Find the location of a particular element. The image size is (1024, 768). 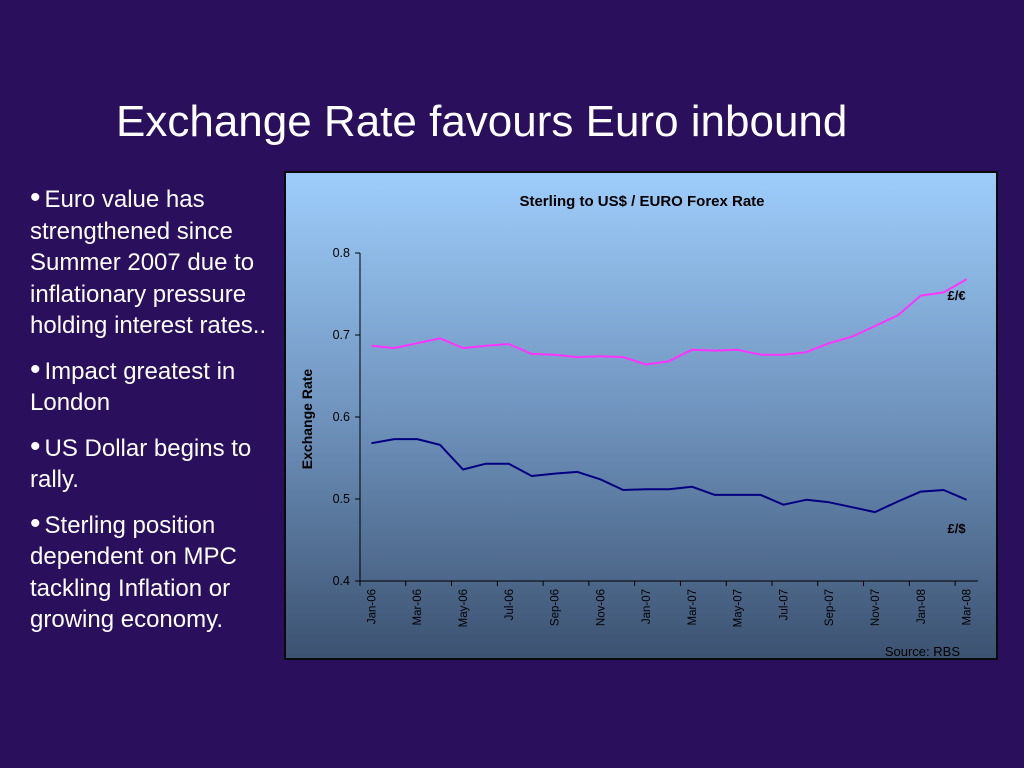

bullet-text: US Dollar begins to rally. is located at coordinates (141, 464).